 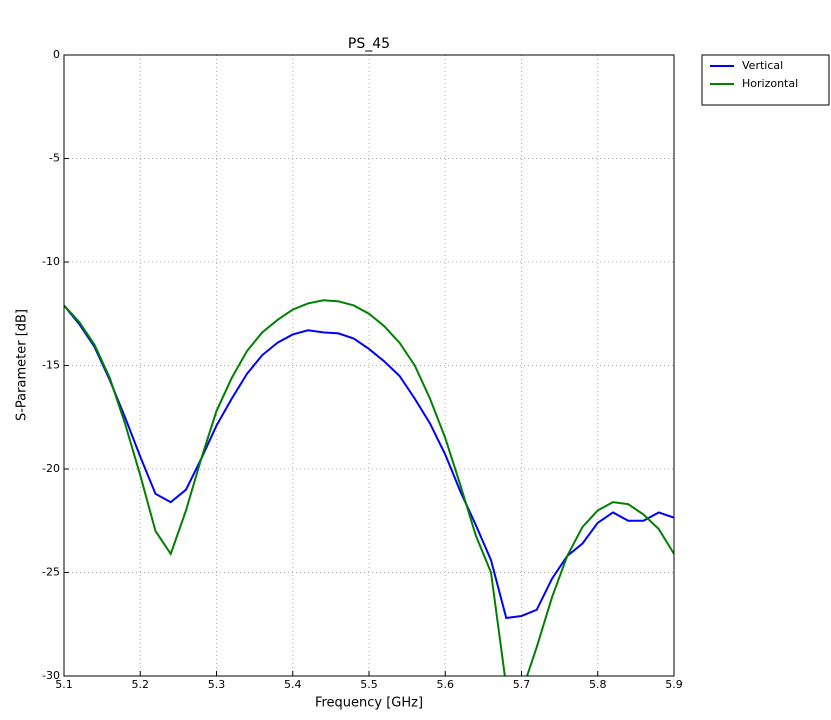 I want to click on y-tick-label: -30, so click(x=51, y=675).